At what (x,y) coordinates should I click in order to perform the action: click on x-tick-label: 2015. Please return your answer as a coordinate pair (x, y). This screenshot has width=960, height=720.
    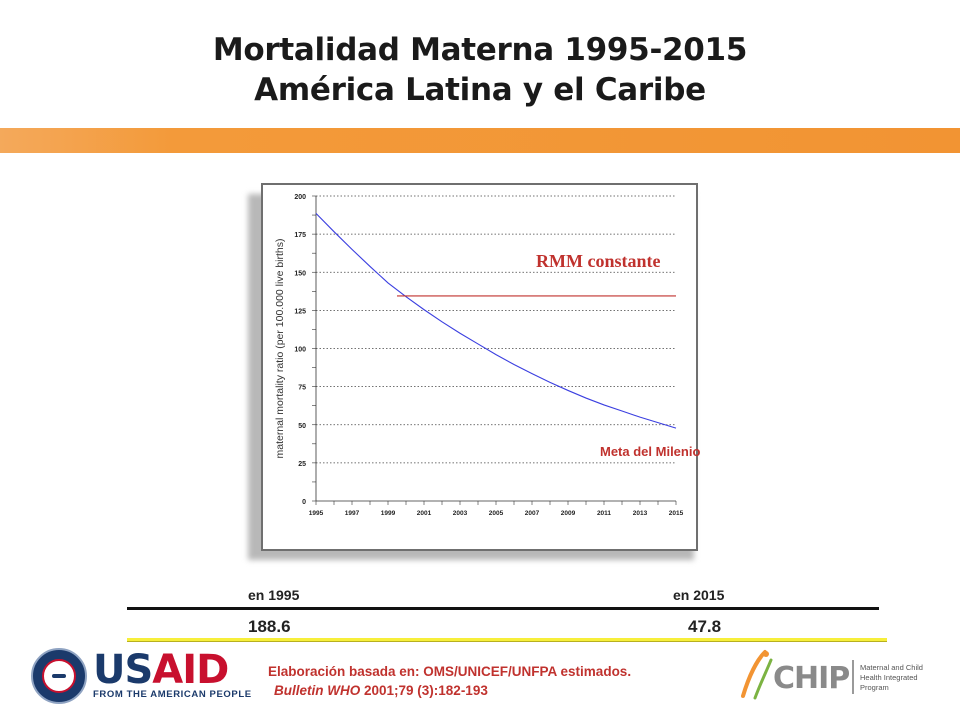
    Looking at the image, I should click on (676, 513).